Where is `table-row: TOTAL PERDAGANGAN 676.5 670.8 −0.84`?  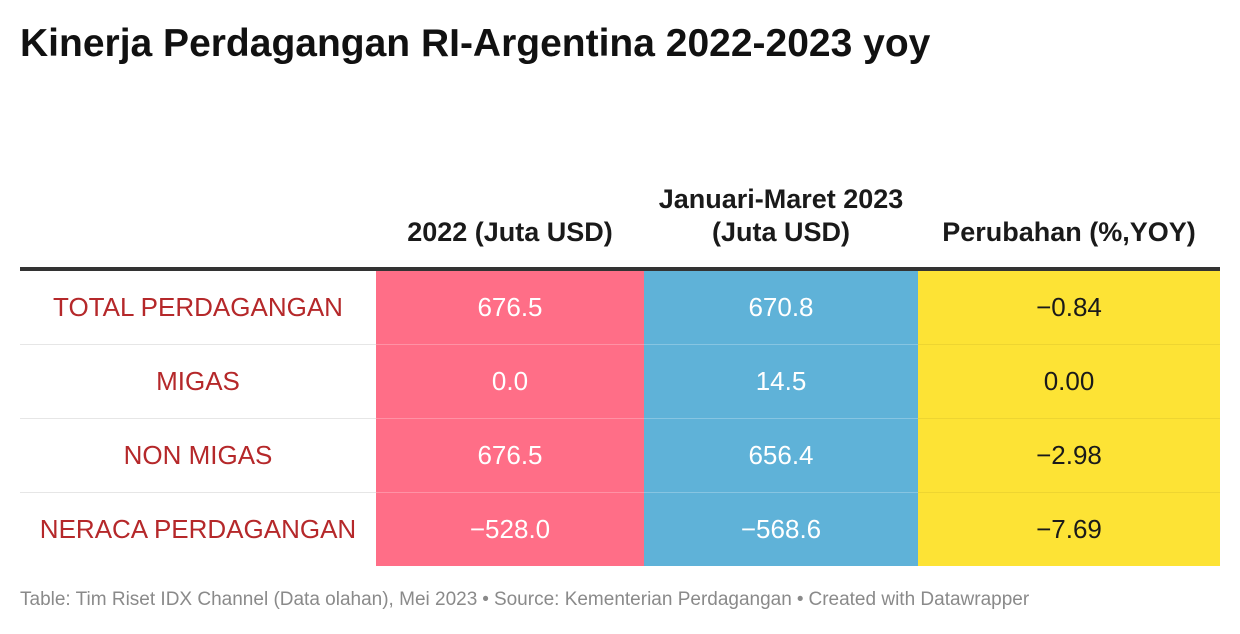 table-row: TOTAL PERDAGANGAN 676.5 670.8 −0.84 is located at coordinates (620, 307).